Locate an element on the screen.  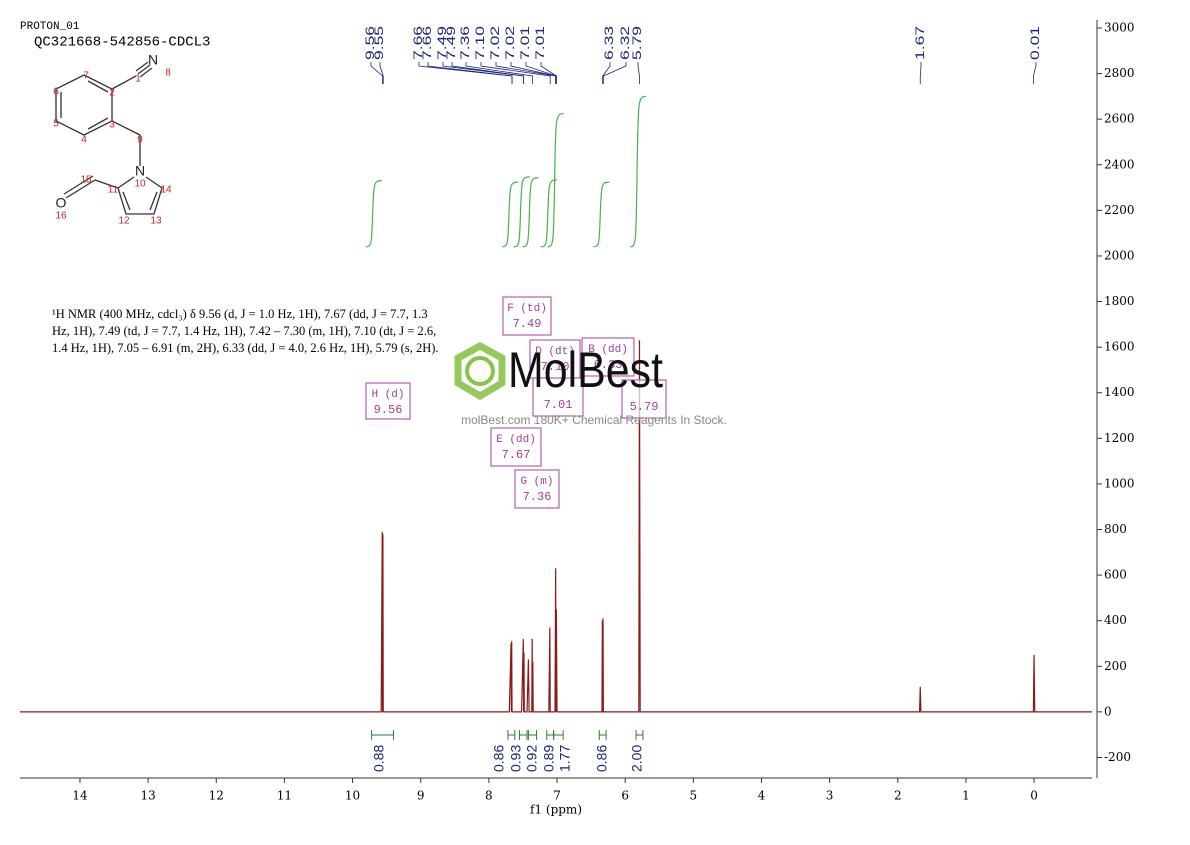
y-tick-label: 600 is located at coordinates (1115, 575).